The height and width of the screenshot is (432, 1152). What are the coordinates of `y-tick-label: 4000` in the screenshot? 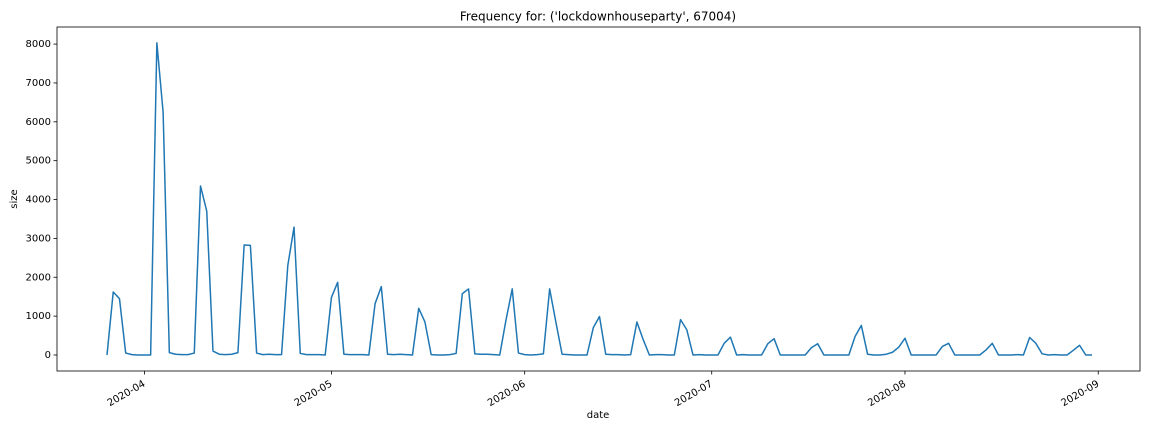 It's located at (38, 200).